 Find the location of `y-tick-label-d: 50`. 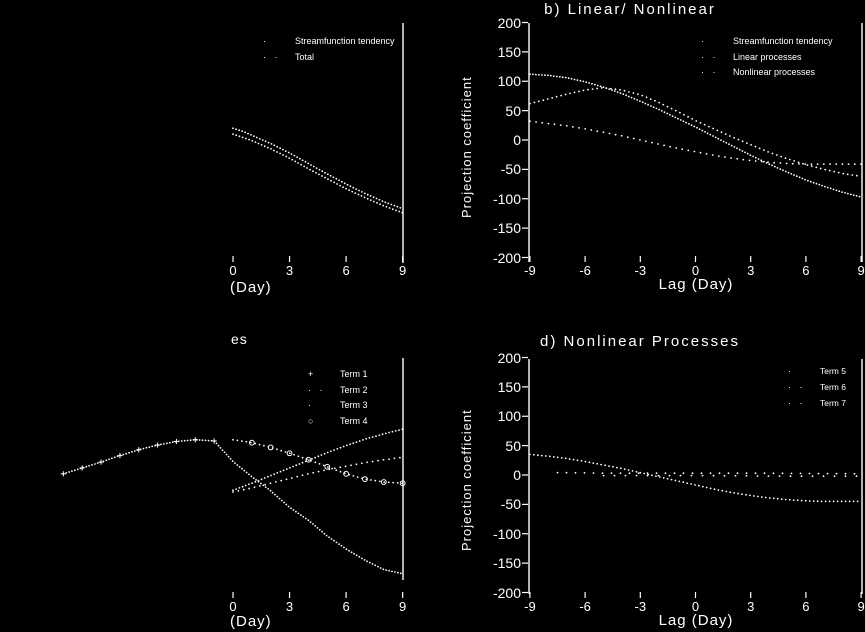

y-tick-label-d: 50 is located at coordinates (513, 445).